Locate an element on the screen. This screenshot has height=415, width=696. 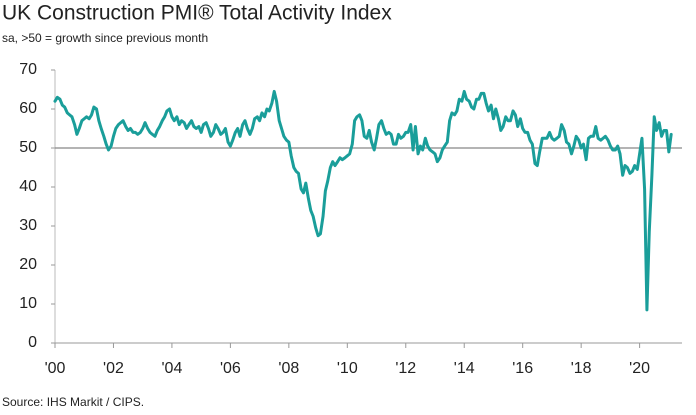
y-tick-label: 10 is located at coordinates (28, 303).